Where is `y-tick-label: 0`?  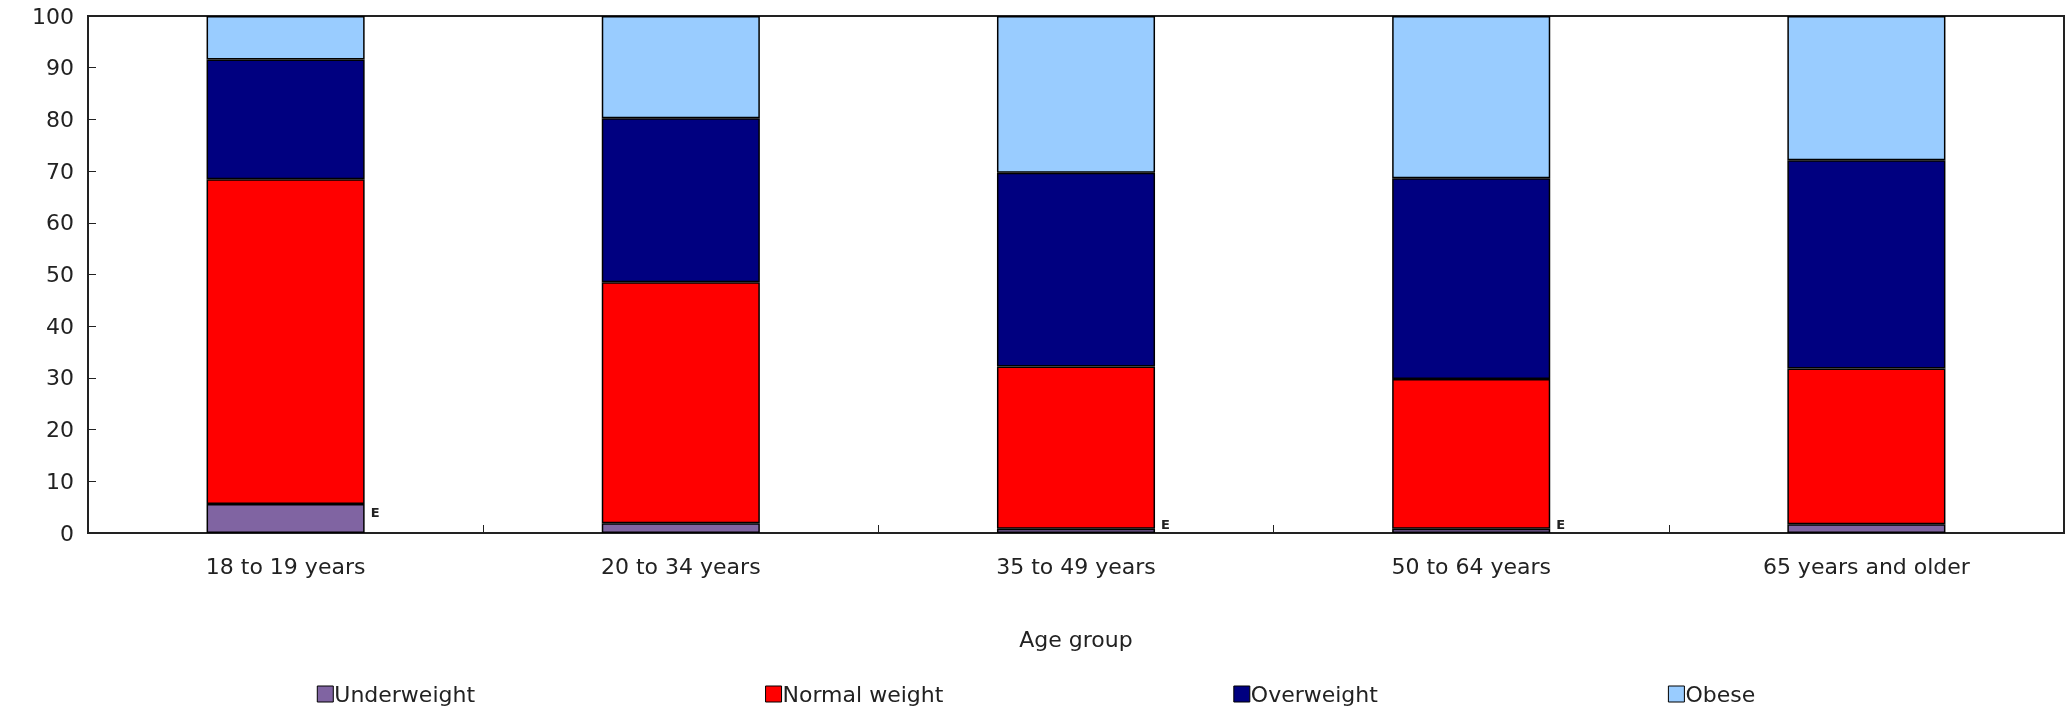 y-tick-label: 0 is located at coordinates (67, 533).